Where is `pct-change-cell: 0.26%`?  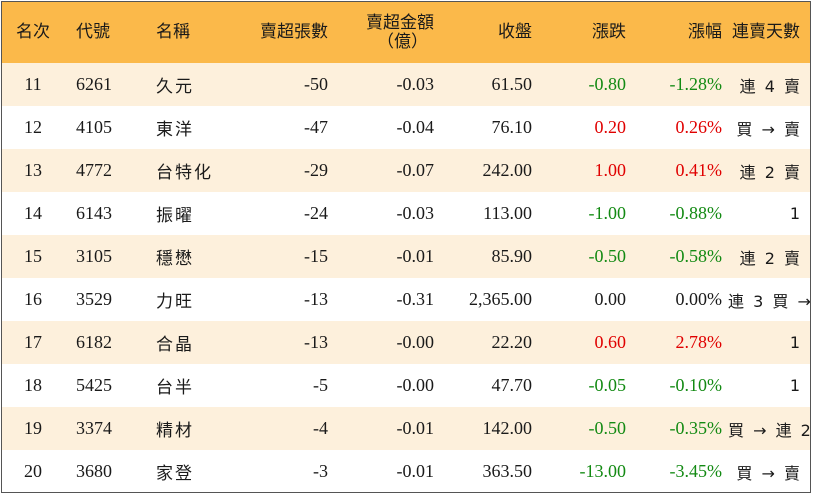
pct-change-cell: 0.26% is located at coordinates (699, 127).